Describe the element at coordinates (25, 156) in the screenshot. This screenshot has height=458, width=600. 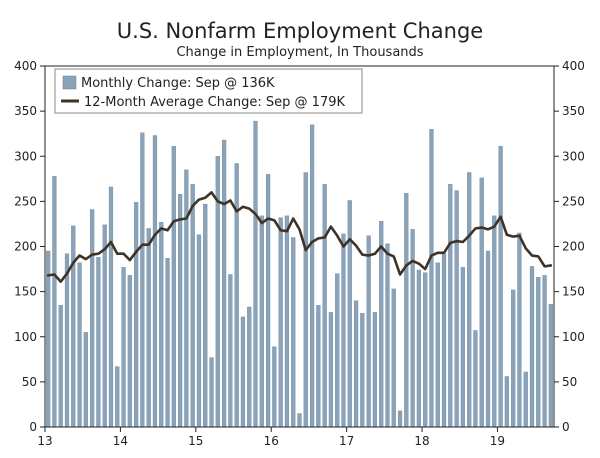
I see `y-tick-label: 300` at that location.